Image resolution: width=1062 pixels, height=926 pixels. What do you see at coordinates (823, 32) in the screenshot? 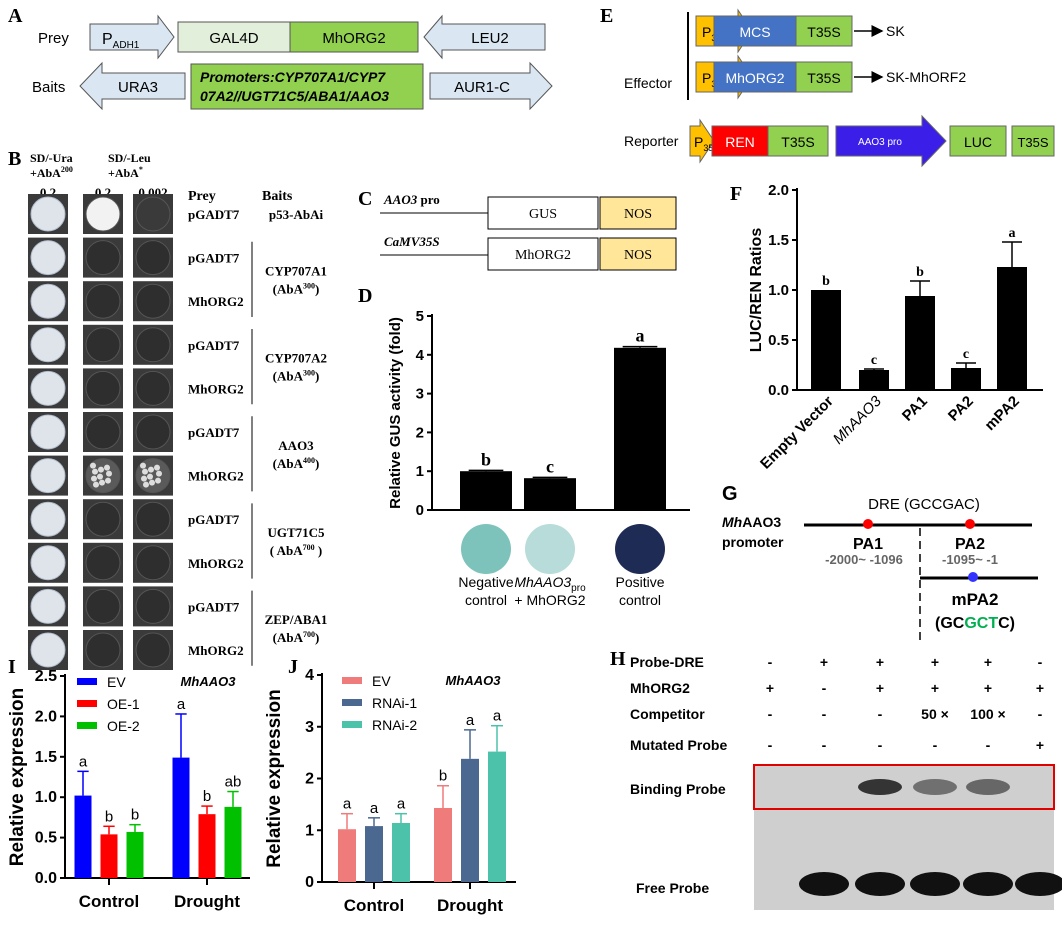
I see `t35s-label: T35S` at bounding box center [823, 32].